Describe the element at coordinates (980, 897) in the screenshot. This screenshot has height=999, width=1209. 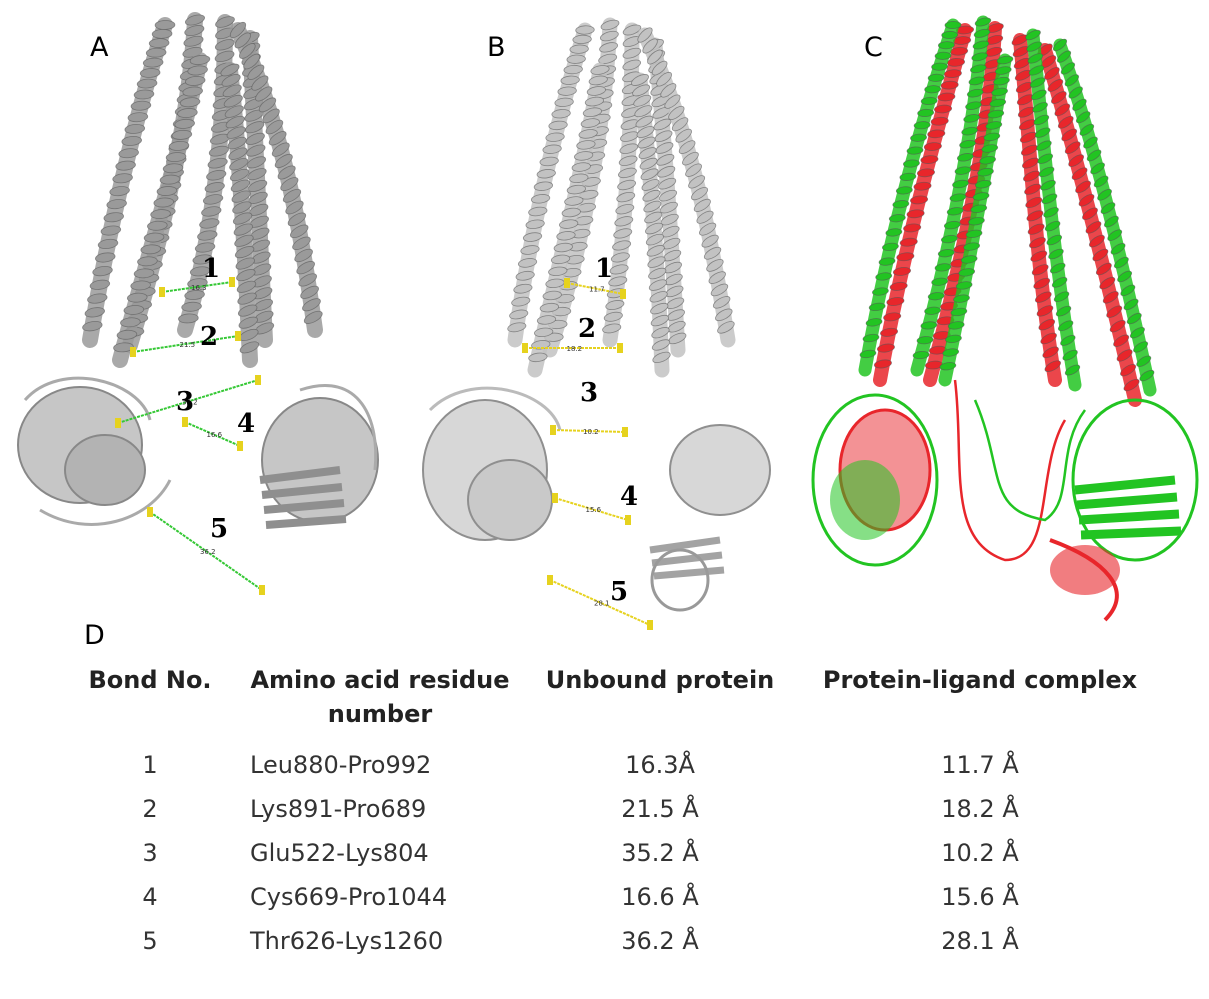
I see `cell-complex: 15.6 Å` at that location.